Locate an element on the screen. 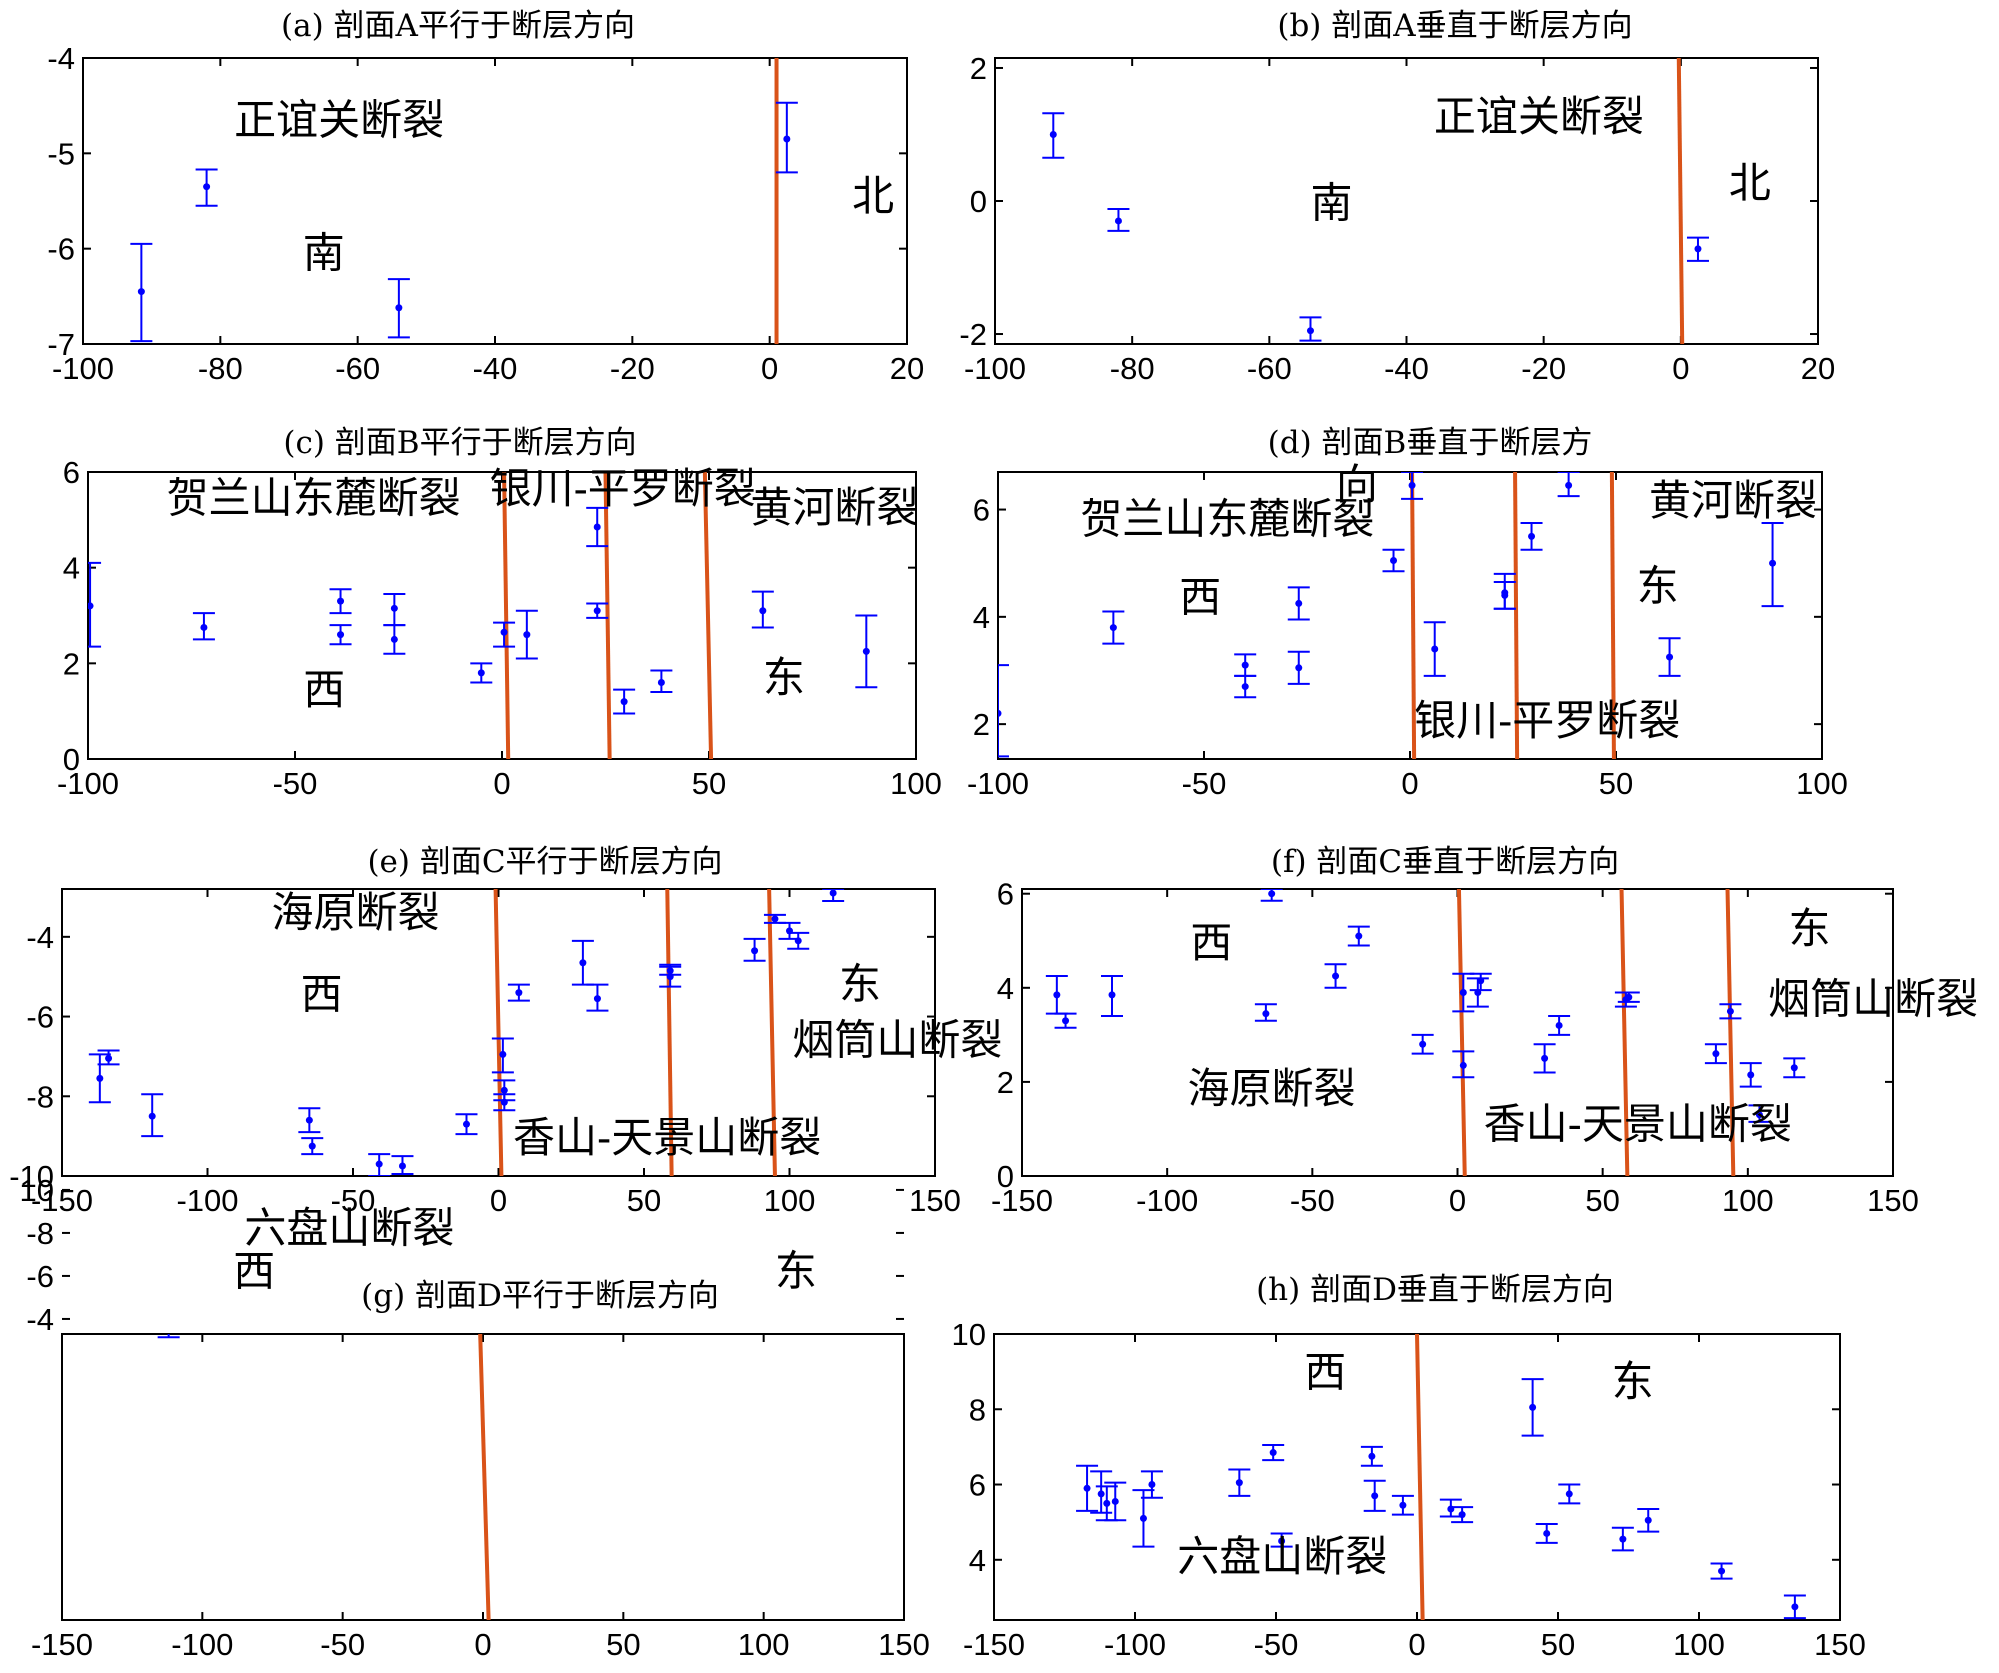 The image size is (1999, 1673). annotation-label: 香山-天景山断裂 is located at coordinates (1638, 1123).